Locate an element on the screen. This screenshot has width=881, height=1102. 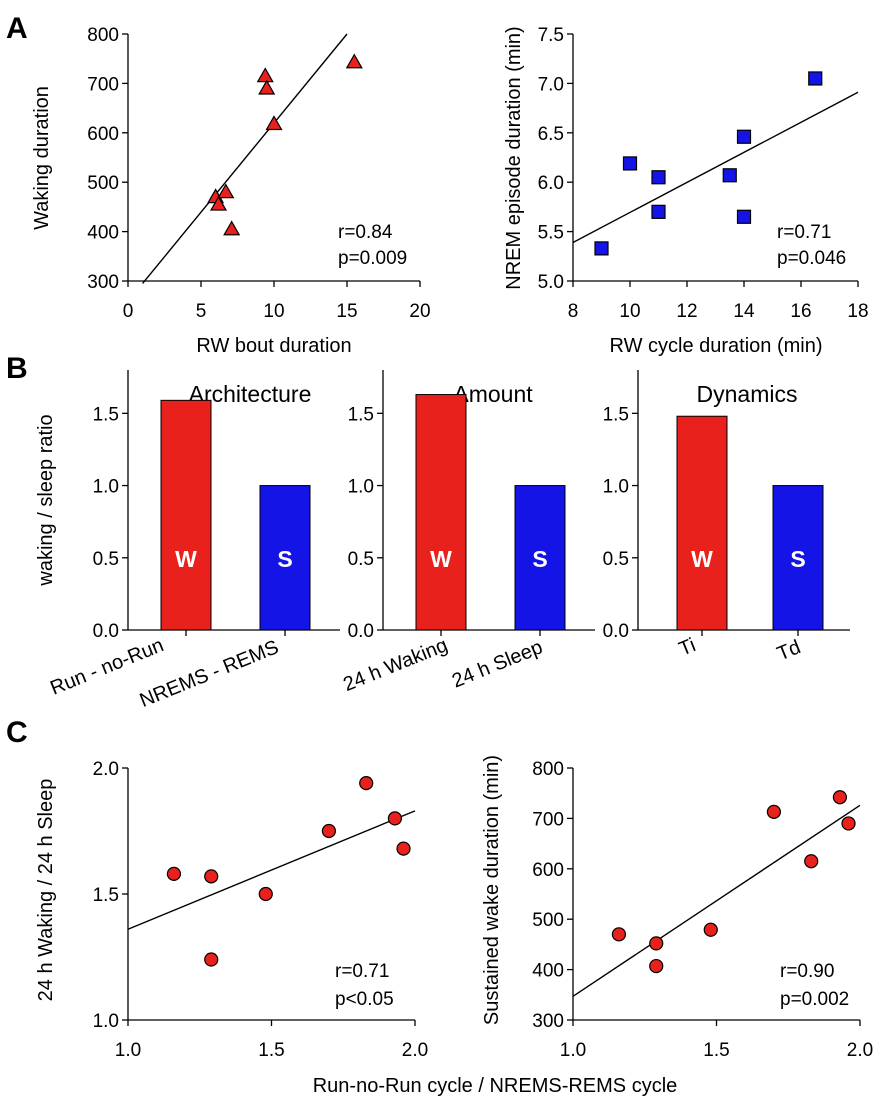
category-label: Td is located at coordinates (789, 650).